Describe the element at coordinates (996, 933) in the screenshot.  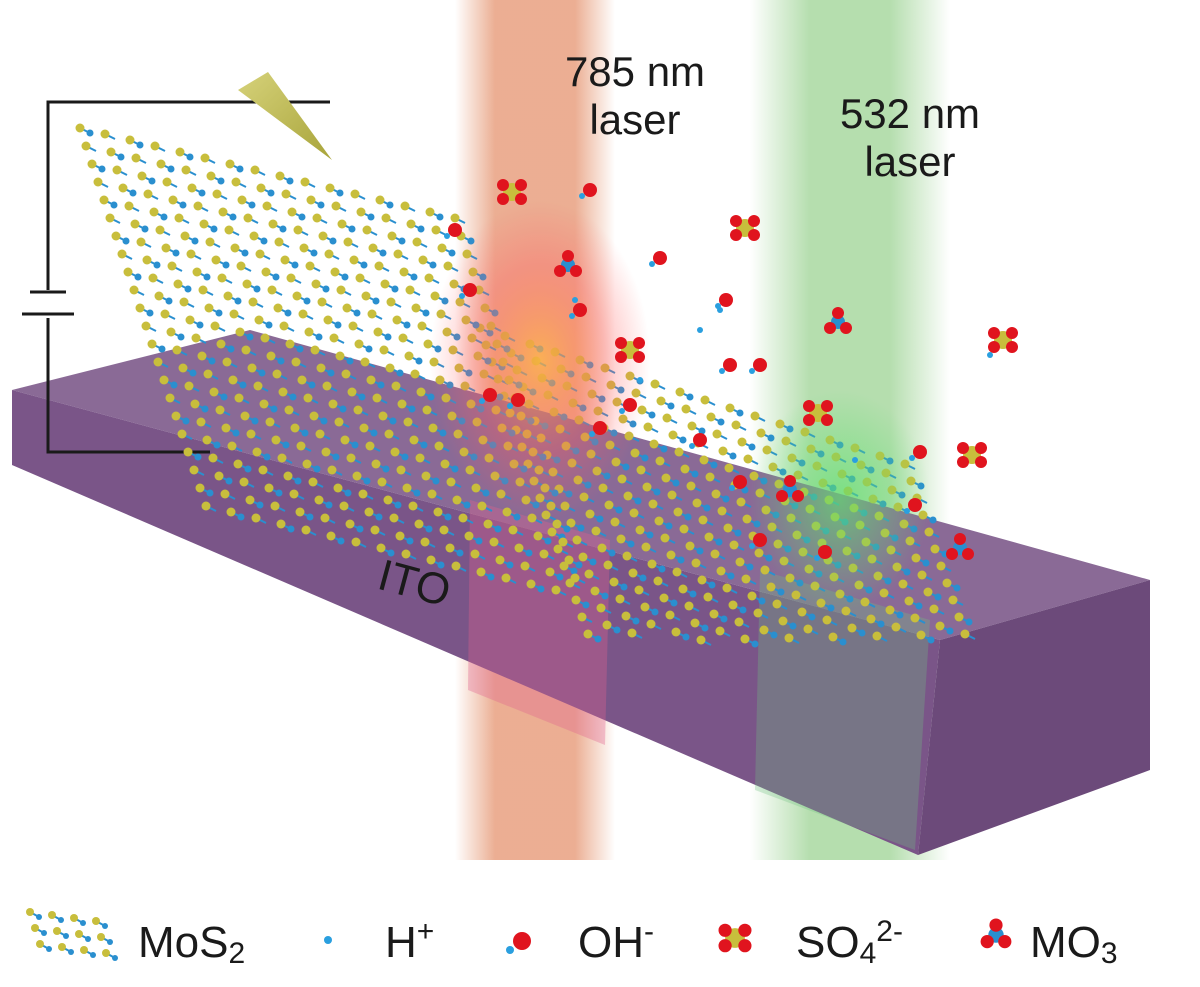
I see `mo3-legend-icon` at that location.